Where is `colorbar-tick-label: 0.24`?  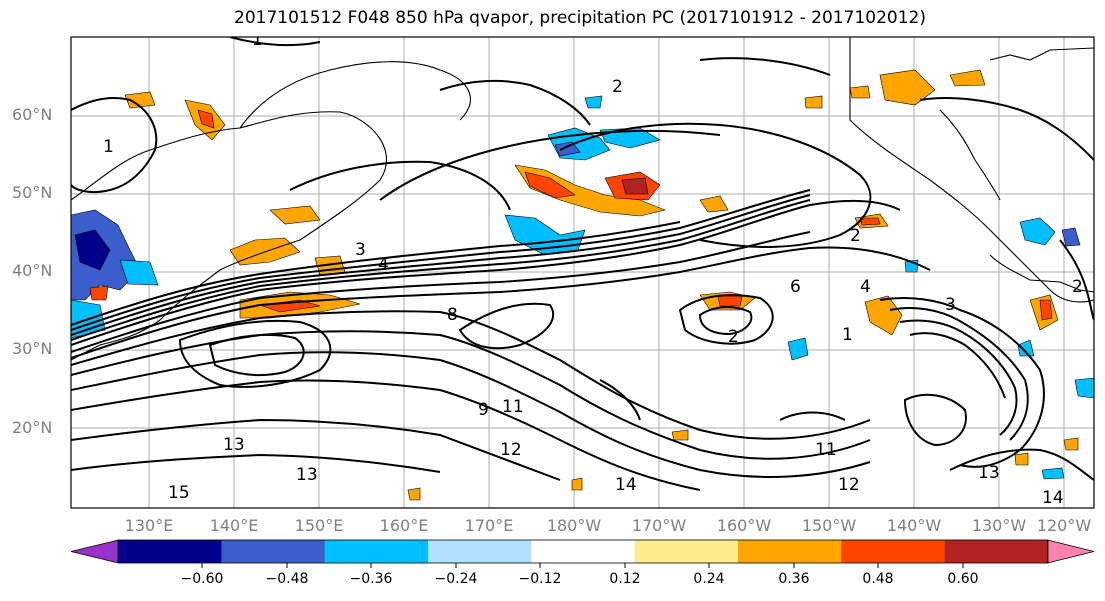 colorbar-tick-label: 0.24 is located at coordinates (709, 579).